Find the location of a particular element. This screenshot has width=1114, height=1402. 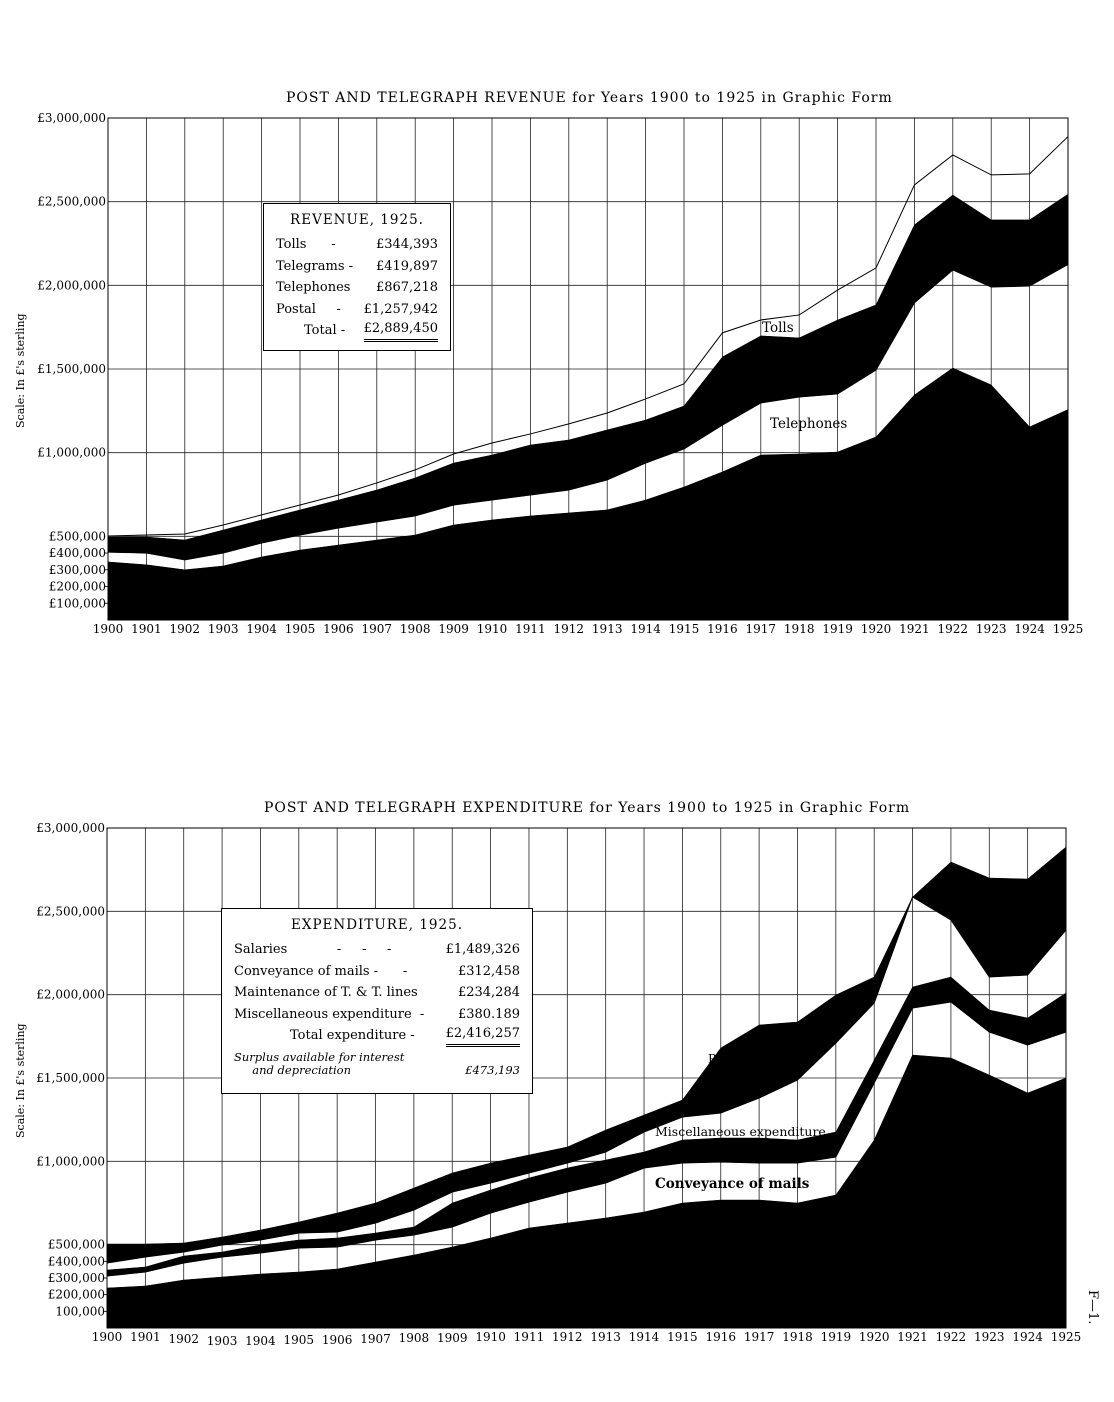

legend-label: Telephones is located at coordinates (313, 287).